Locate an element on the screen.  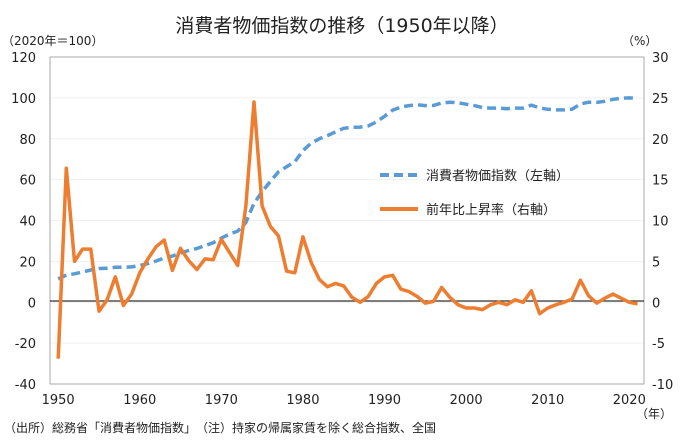
right-tick-label: -5 is located at coordinates (658, 344).